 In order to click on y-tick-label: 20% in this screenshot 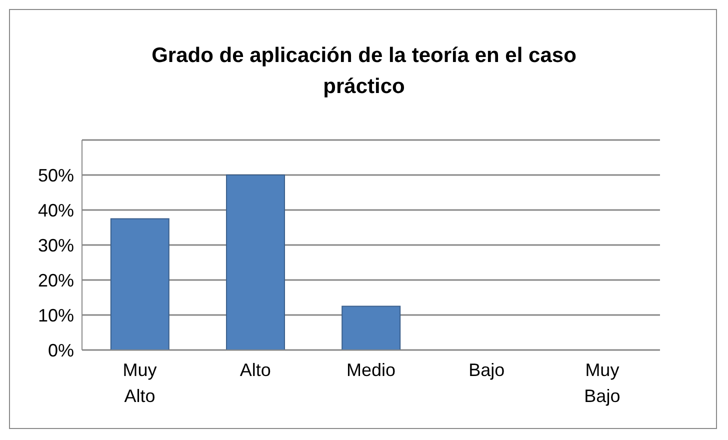, I will do `click(56, 280)`.